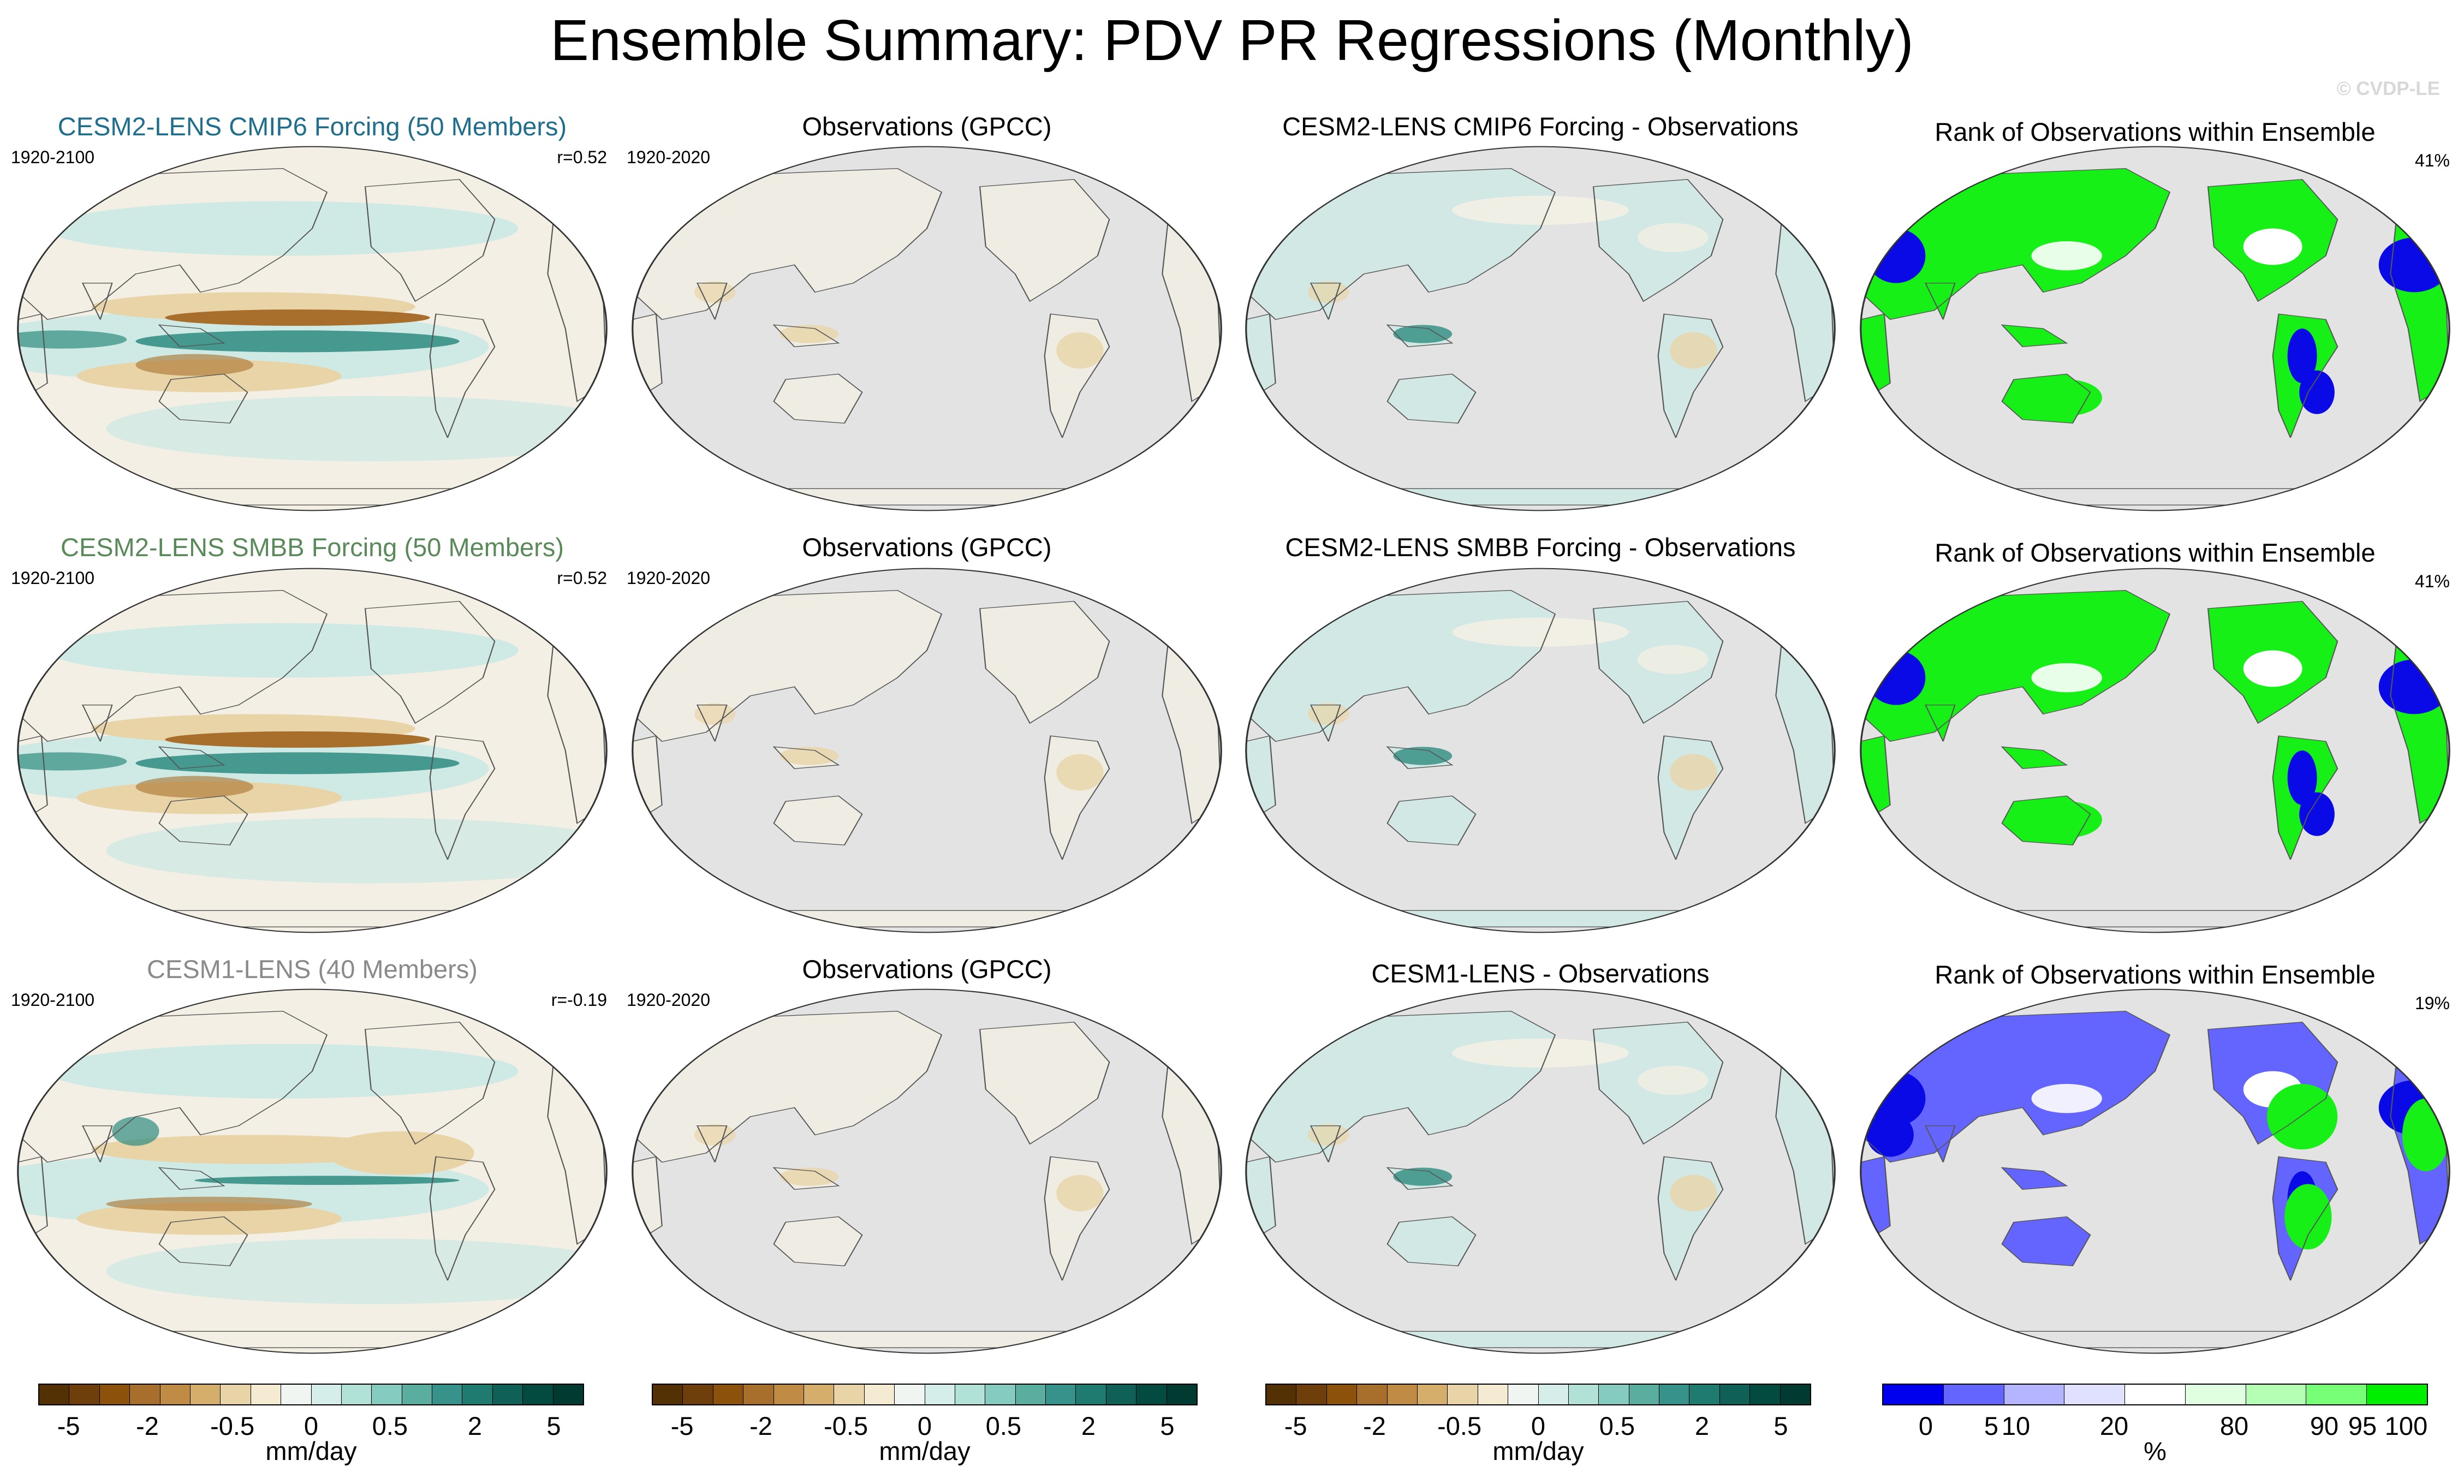  I want to click on obs-map-row2, so click(927, 750).